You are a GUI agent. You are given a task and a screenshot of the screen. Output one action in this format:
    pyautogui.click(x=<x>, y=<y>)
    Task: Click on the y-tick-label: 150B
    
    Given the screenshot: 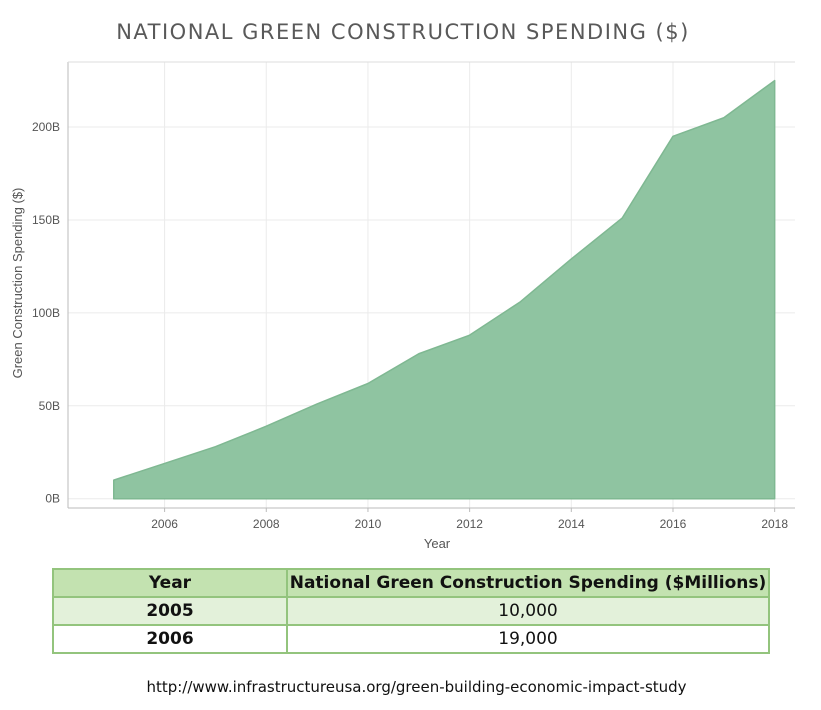 What is the action you would take?
    pyautogui.click(x=46, y=220)
    